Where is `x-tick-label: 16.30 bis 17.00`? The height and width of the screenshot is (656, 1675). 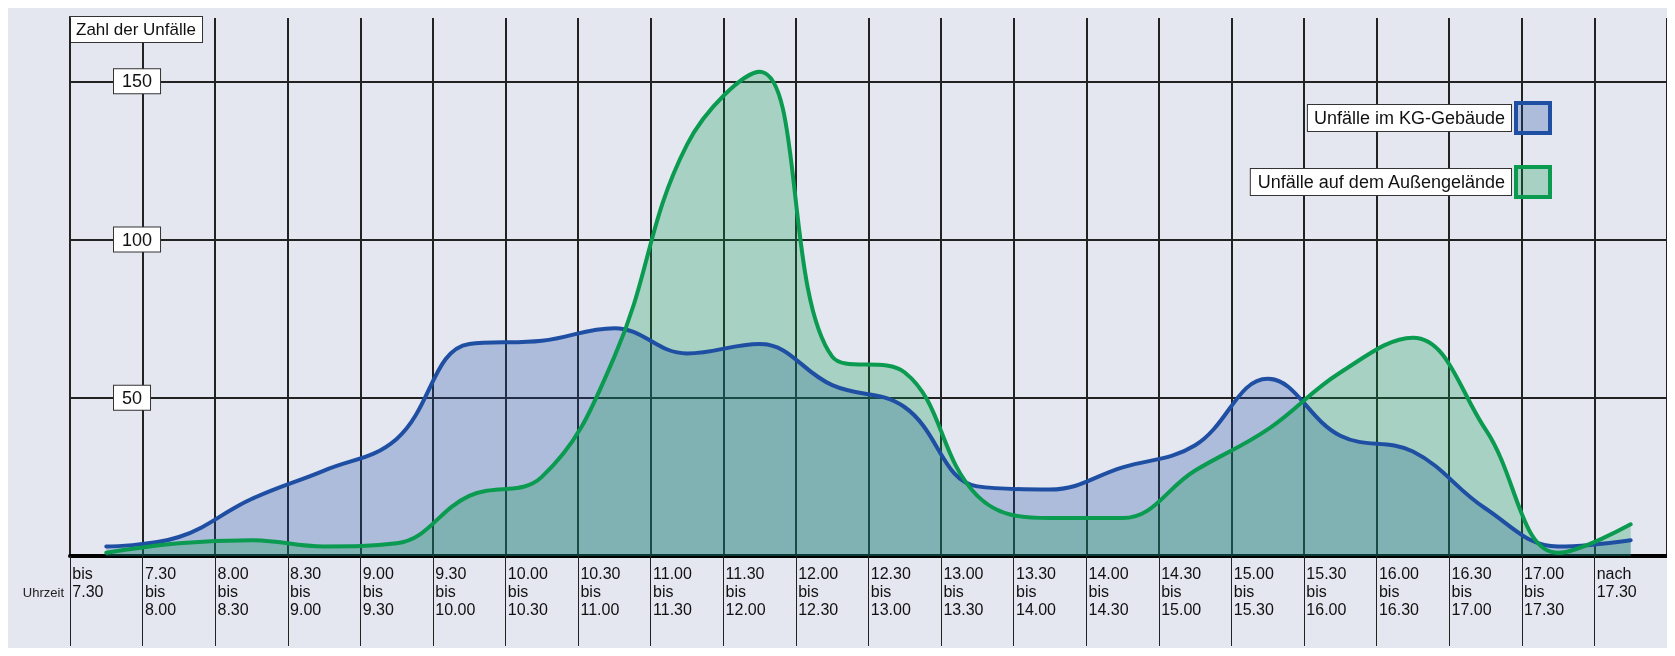 x-tick-label: 16.30 bis 17.00 is located at coordinates (1471, 591).